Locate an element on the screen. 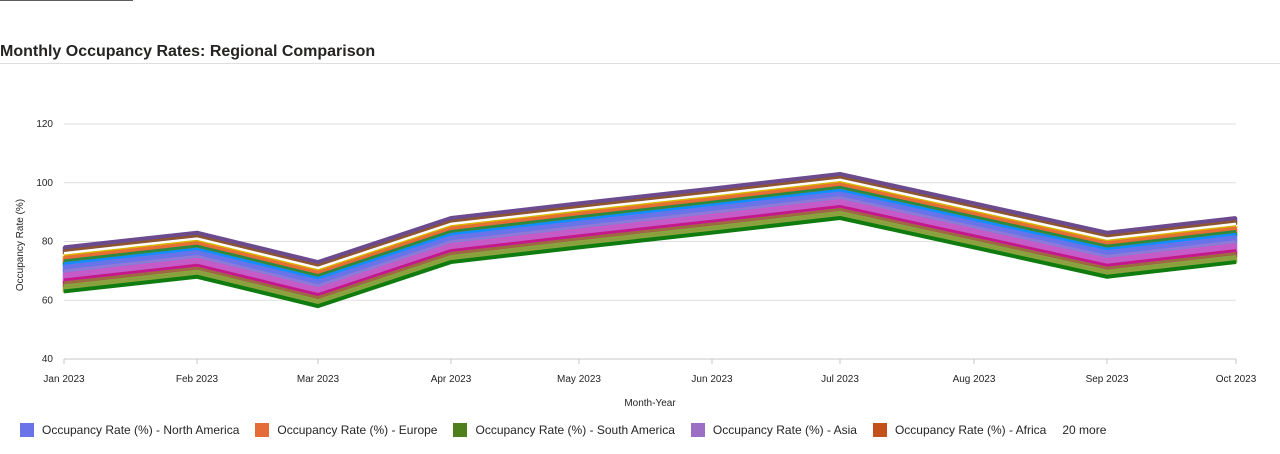  y-tick-label: 120 is located at coordinates (44, 124).